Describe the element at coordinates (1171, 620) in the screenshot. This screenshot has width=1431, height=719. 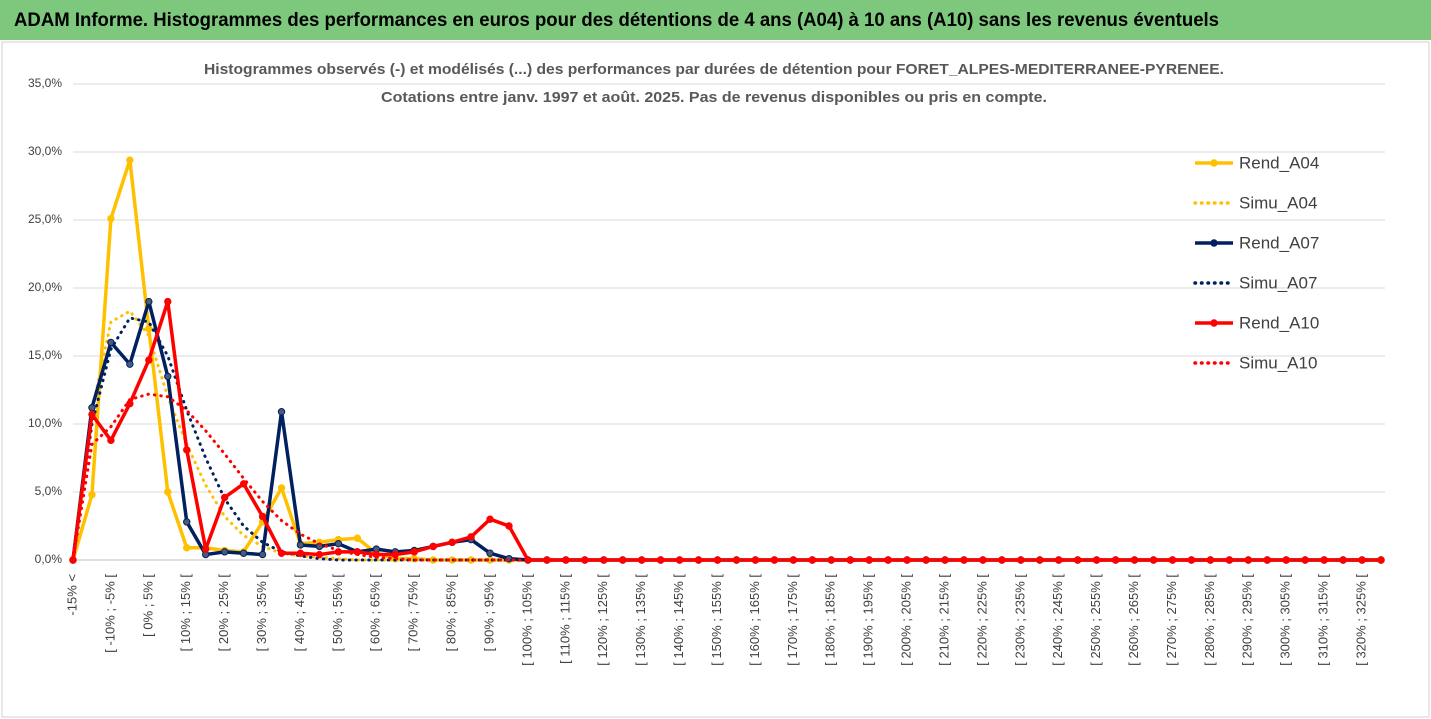
I see `x-tick-label: [ 270% ; 275% [` at that location.